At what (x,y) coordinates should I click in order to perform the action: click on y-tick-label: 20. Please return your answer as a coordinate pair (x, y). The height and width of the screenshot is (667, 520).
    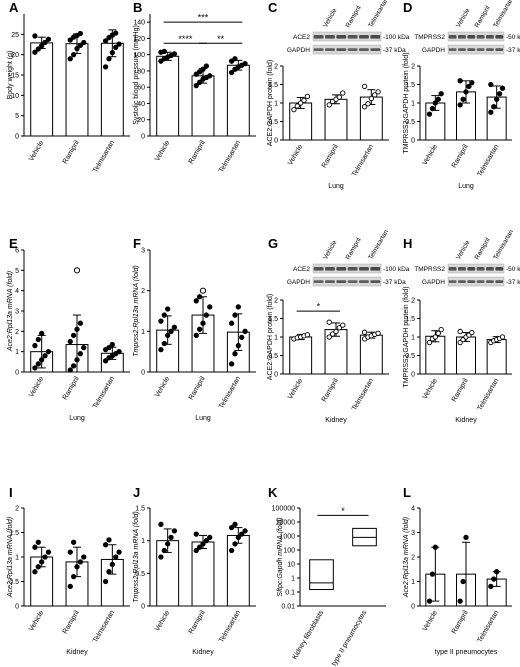
    Looking at the image, I should click on (15, 55).